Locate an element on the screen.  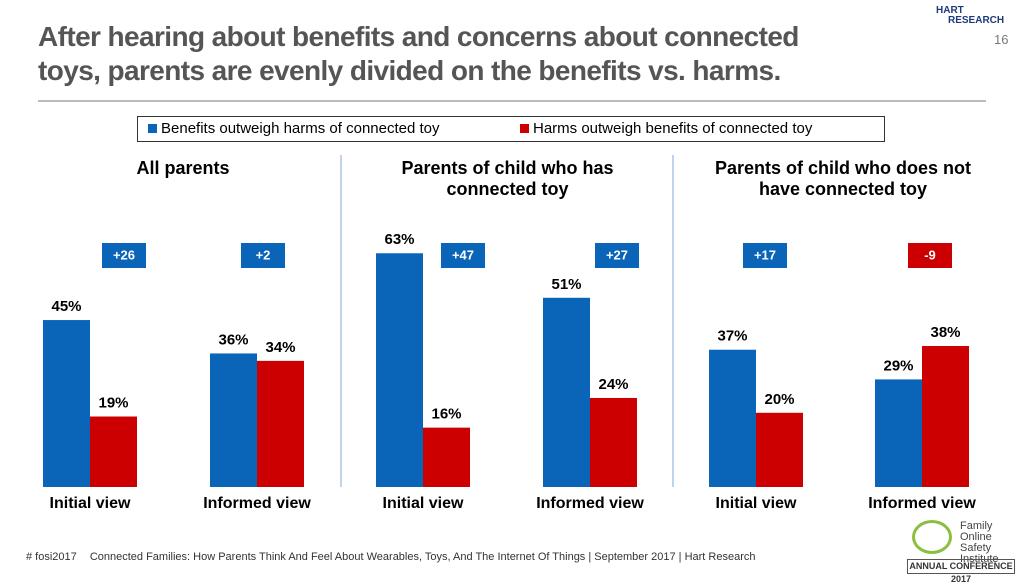
value-label: 24% is located at coordinates (613, 384).